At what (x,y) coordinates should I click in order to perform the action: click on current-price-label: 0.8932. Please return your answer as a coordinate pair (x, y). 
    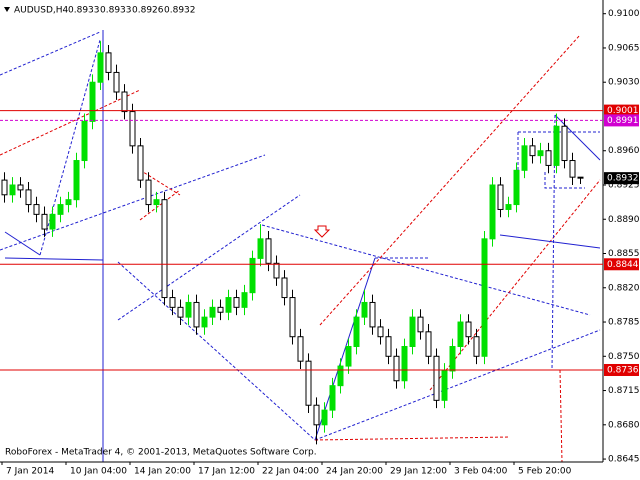
    Looking at the image, I should click on (623, 179).